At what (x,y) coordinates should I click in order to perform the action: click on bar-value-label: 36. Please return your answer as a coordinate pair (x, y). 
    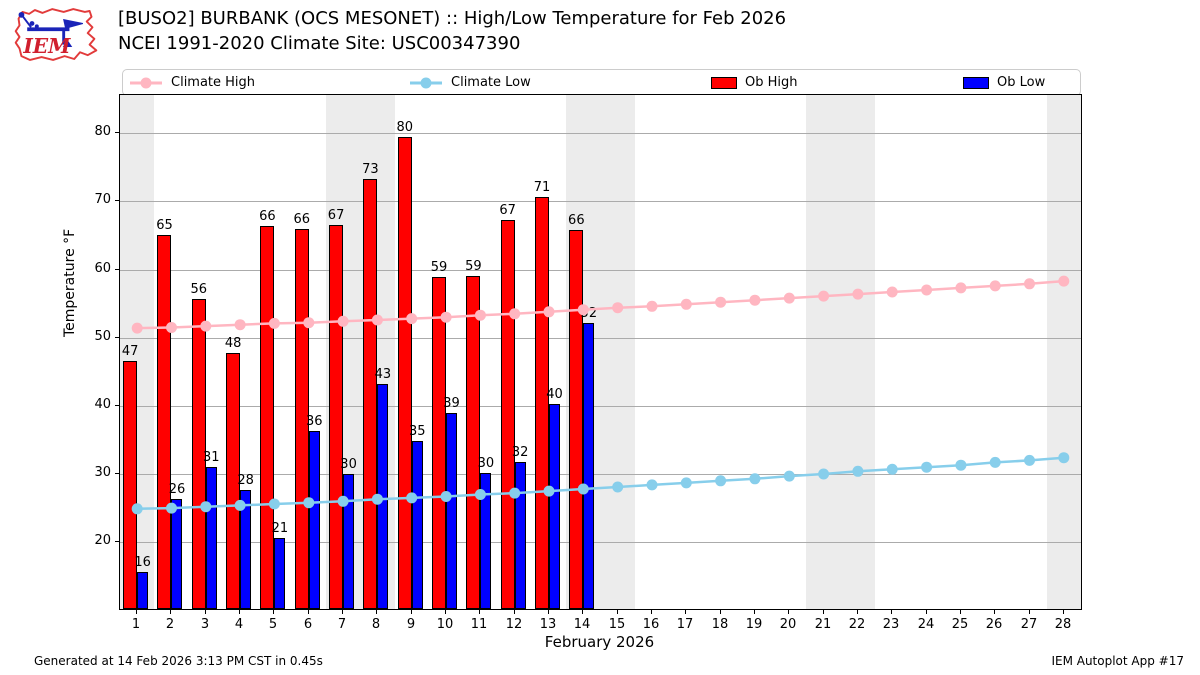
    Looking at the image, I should click on (314, 422).